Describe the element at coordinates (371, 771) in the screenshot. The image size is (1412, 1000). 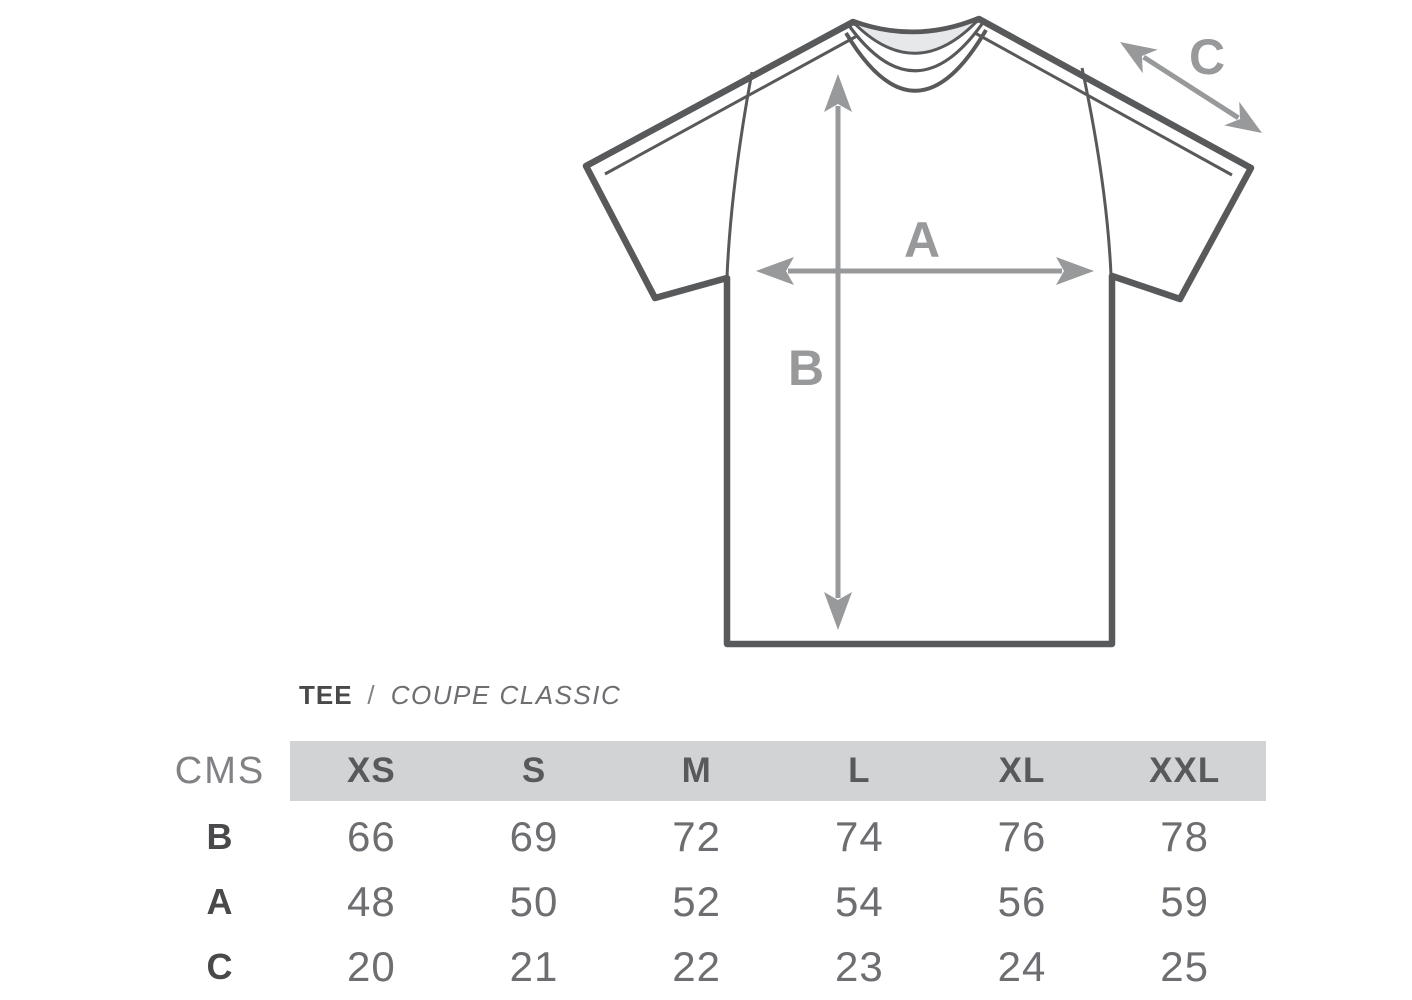
I see `col-header-xs: XS` at that location.